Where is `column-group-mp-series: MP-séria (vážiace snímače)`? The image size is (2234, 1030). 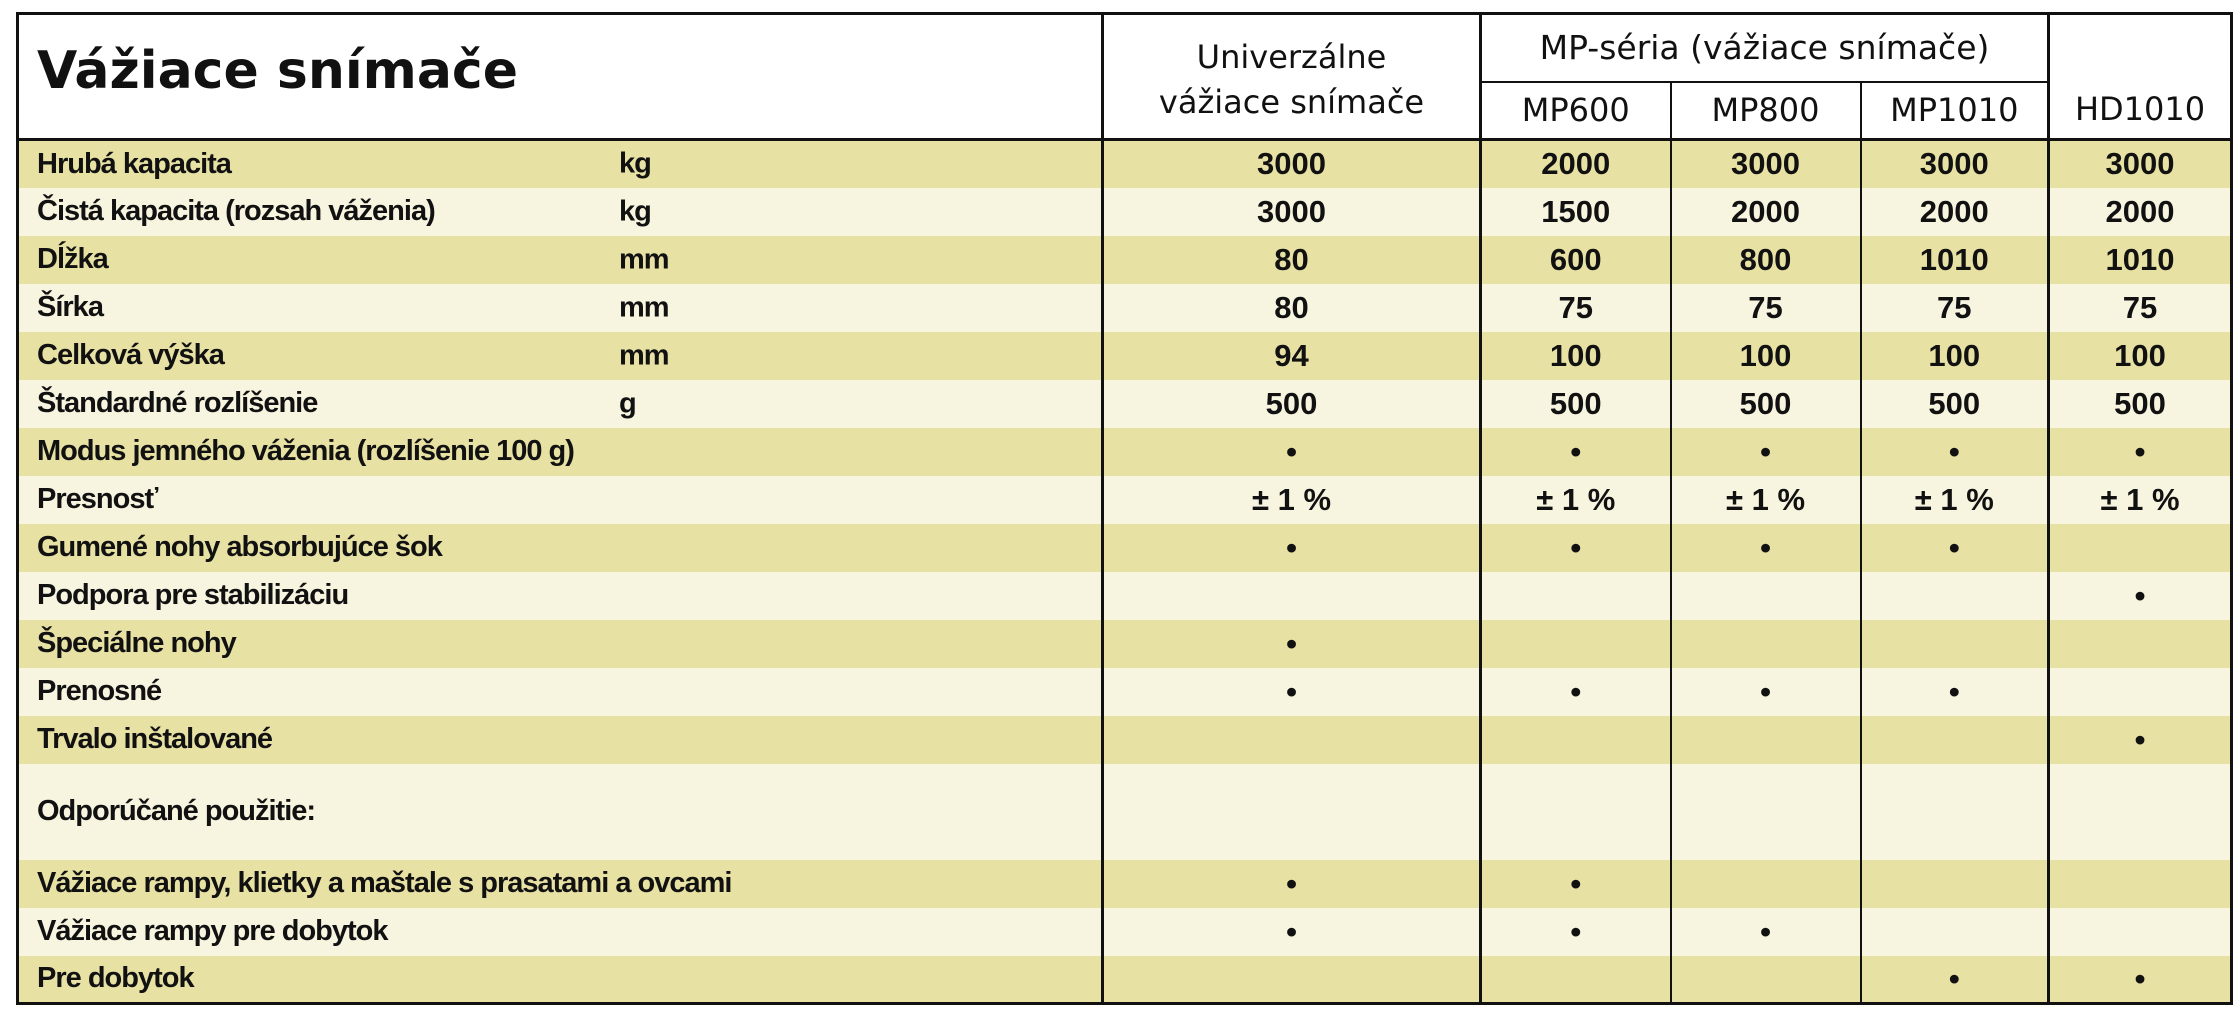
column-group-mp-series: MP-séria (vážiace snímače) is located at coordinates (1763, 48).